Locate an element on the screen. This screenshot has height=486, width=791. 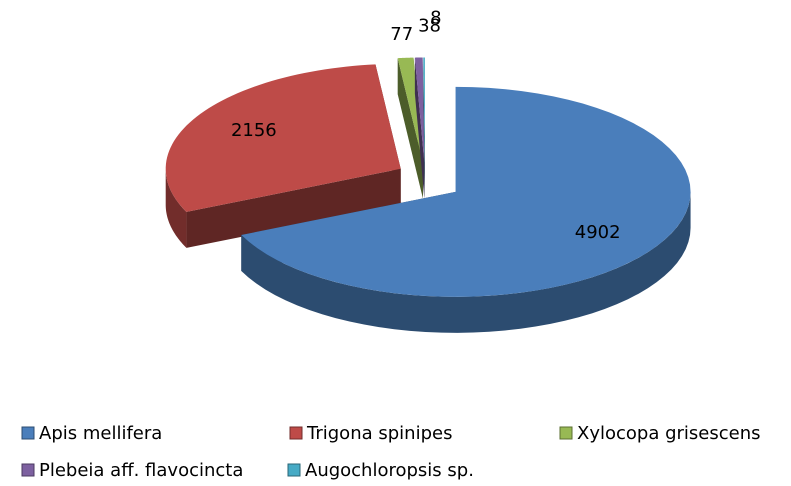
data-label: 2156 is located at coordinates (254, 130).